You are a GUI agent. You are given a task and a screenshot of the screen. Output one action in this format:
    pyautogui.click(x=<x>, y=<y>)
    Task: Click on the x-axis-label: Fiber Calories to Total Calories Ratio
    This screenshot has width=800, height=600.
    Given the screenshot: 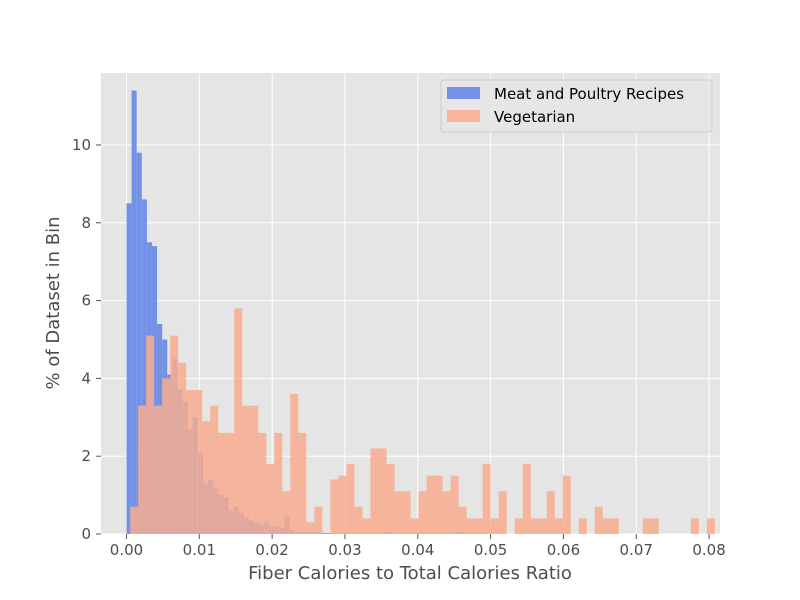 What is the action you would take?
    pyautogui.click(x=410, y=573)
    